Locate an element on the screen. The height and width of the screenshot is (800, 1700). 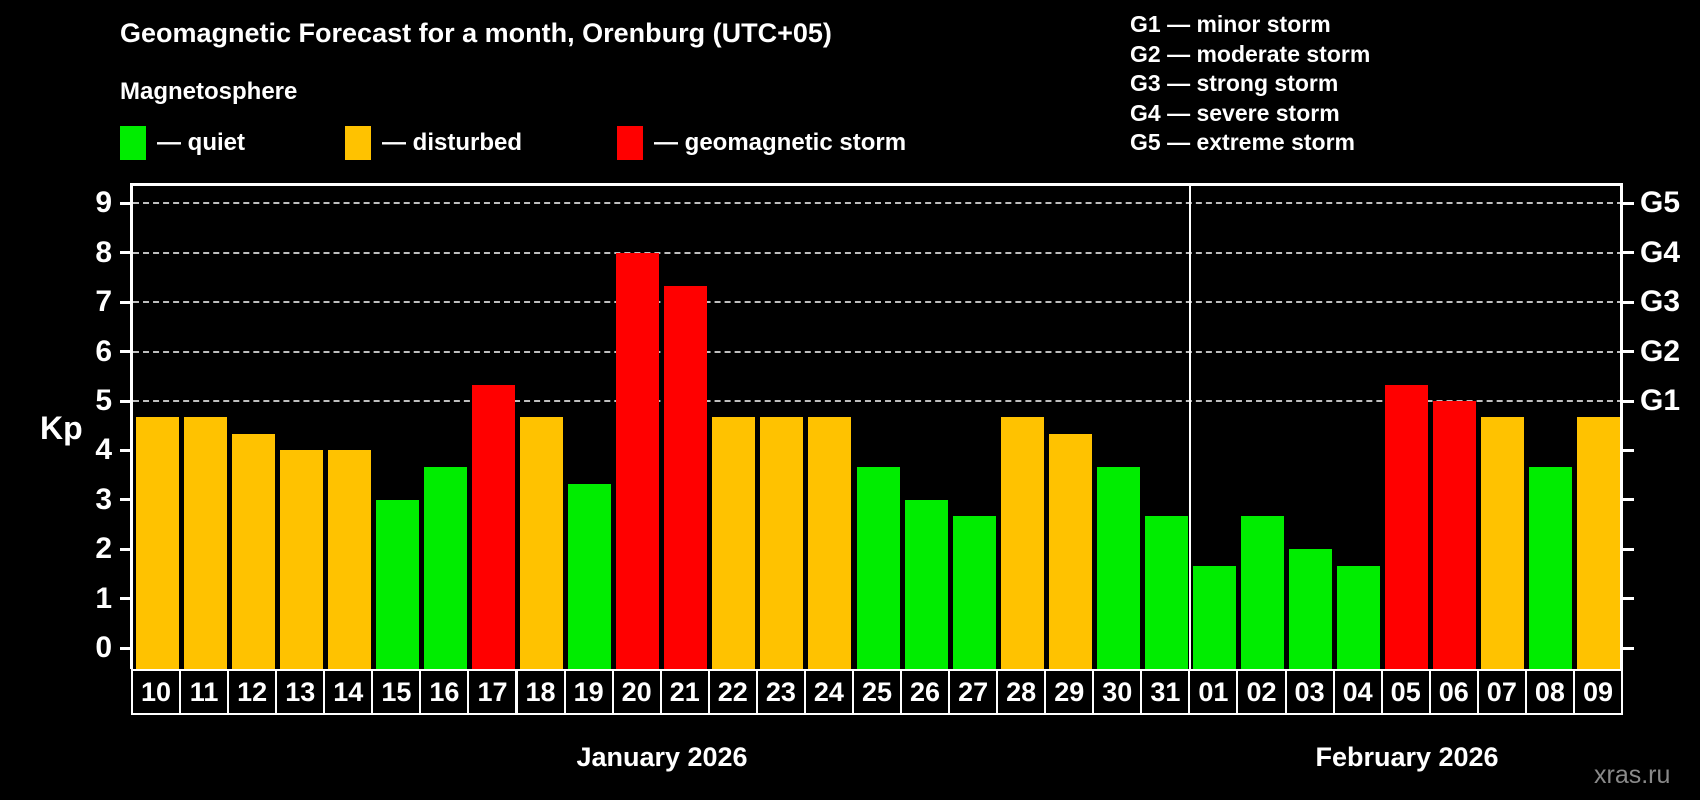
right-axis-label-G3: G3 is located at coordinates (1660, 302).